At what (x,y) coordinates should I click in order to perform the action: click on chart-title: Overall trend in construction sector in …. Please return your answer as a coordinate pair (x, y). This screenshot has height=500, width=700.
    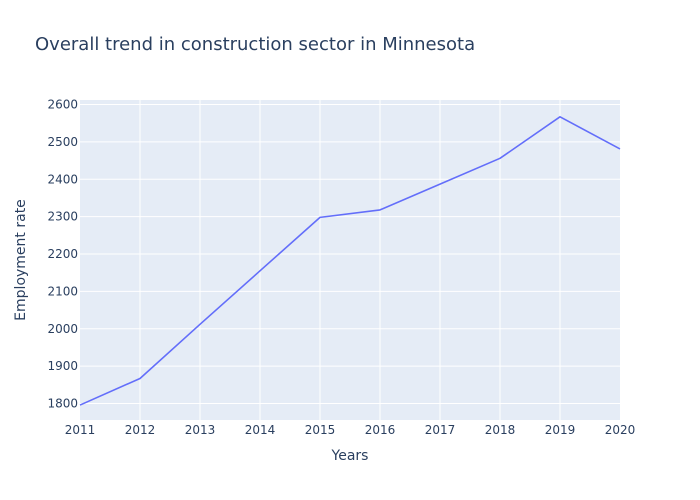
    Looking at the image, I should click on (255, 44).